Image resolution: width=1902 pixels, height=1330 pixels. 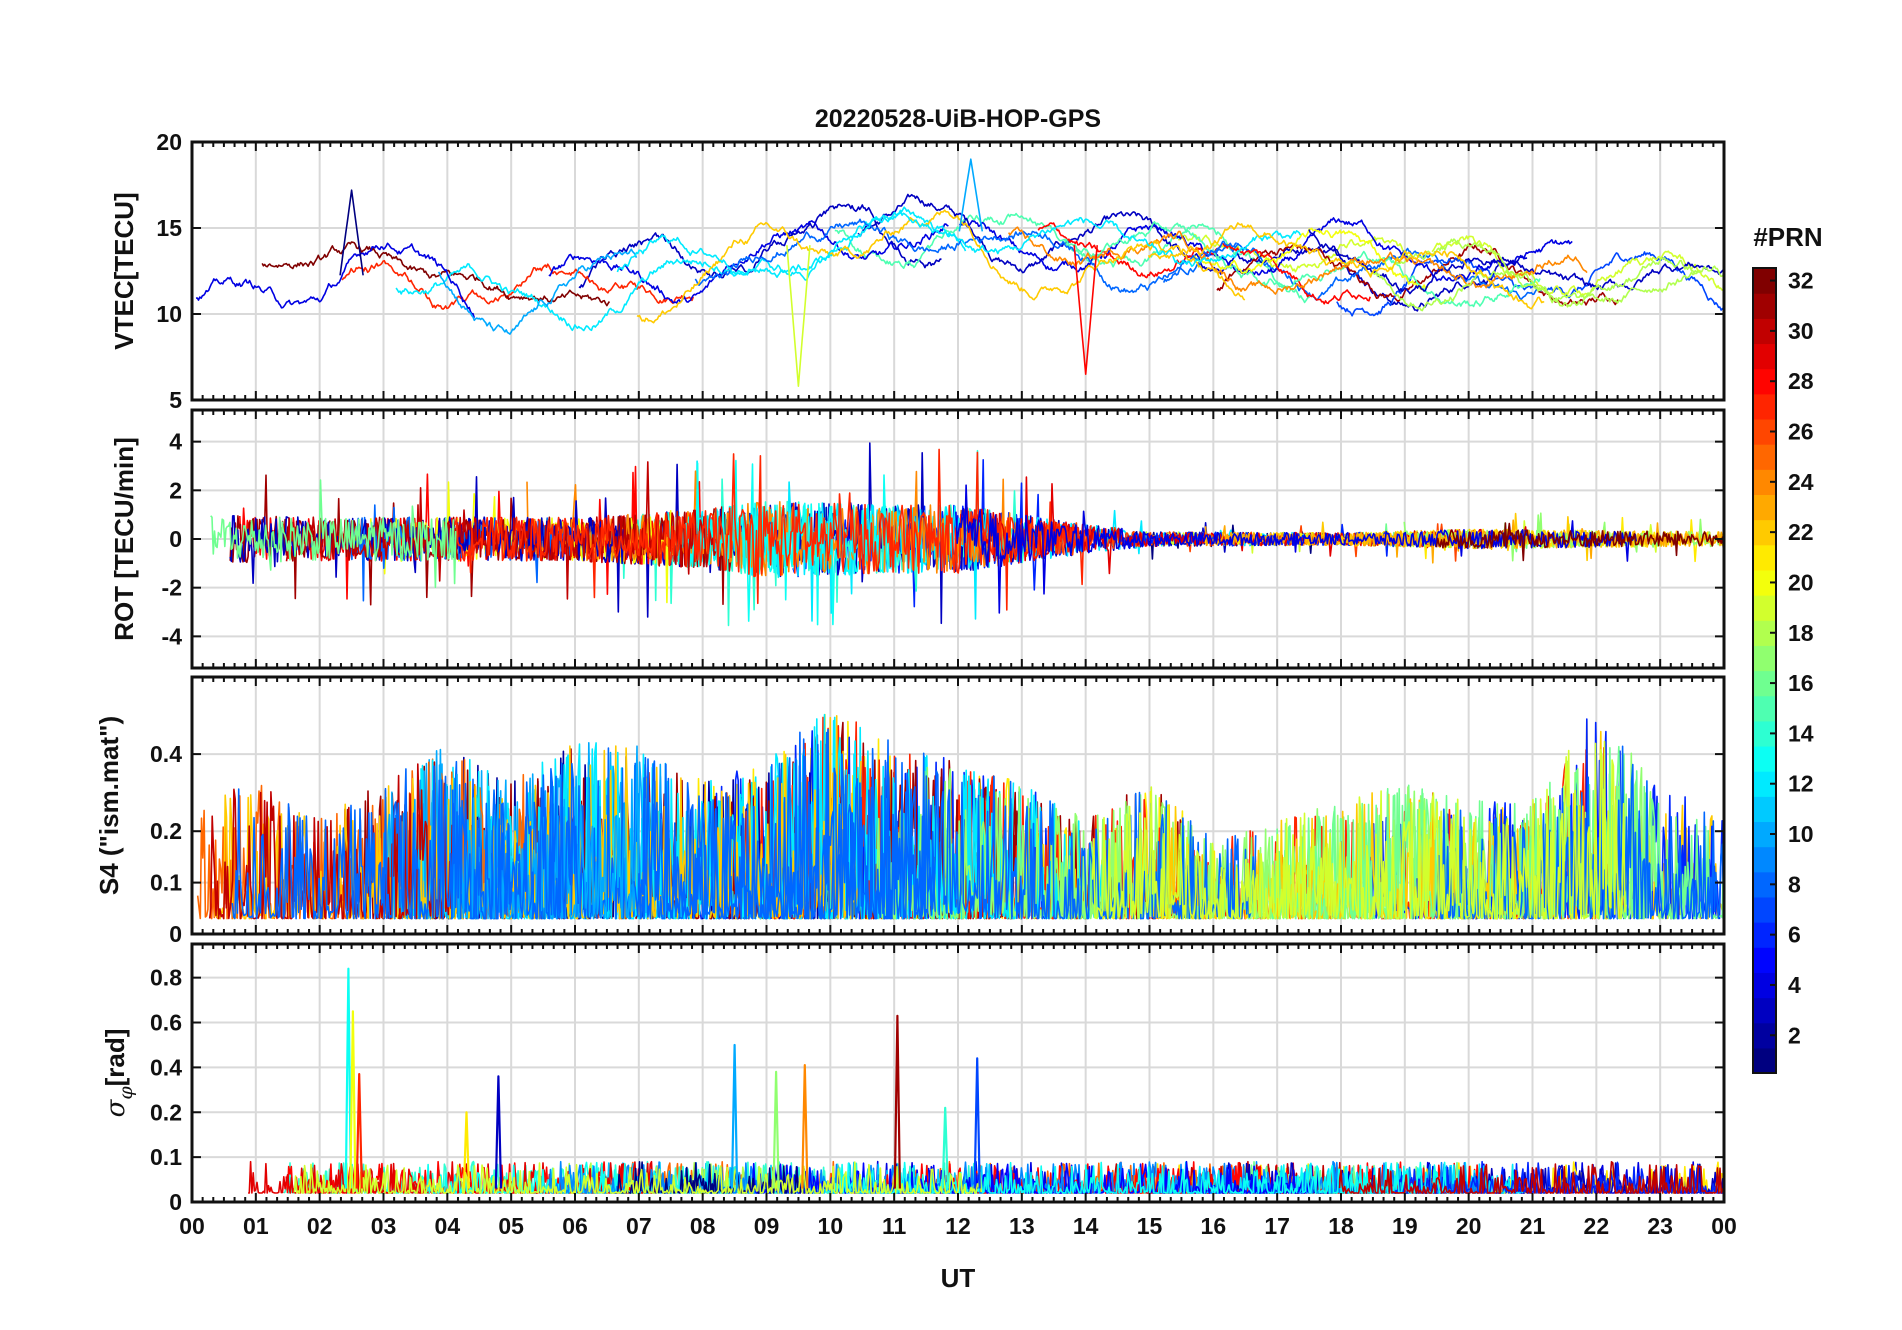 I want to click on colorbar-tick-label: 24, so click(x=1801, y=482).